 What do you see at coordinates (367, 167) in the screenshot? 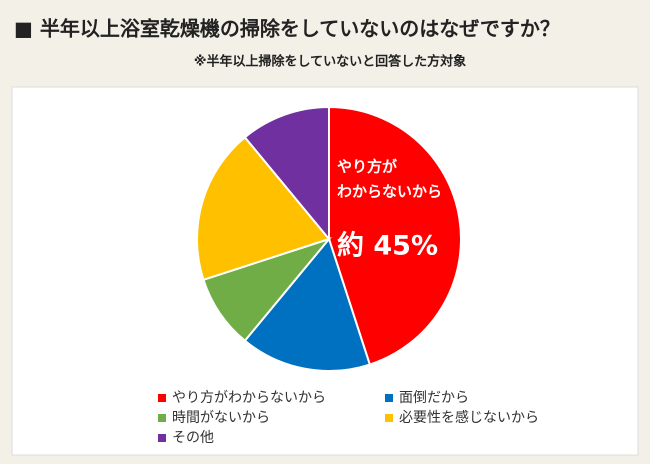
I see `slice-annotation: やり方が` at bounding box center [367, 167].